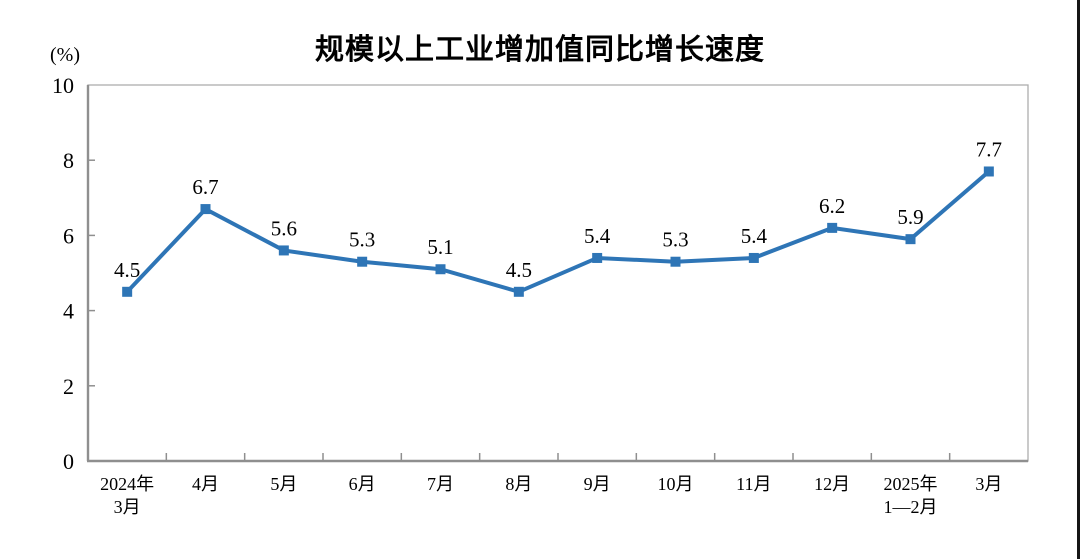 Image resolution: width=1080 pixels, height=559 pixels. What do you see at coordinates (440, 484) in the screenshot?
I see `x-category-label: 7月` at bounding box center [440, 484].